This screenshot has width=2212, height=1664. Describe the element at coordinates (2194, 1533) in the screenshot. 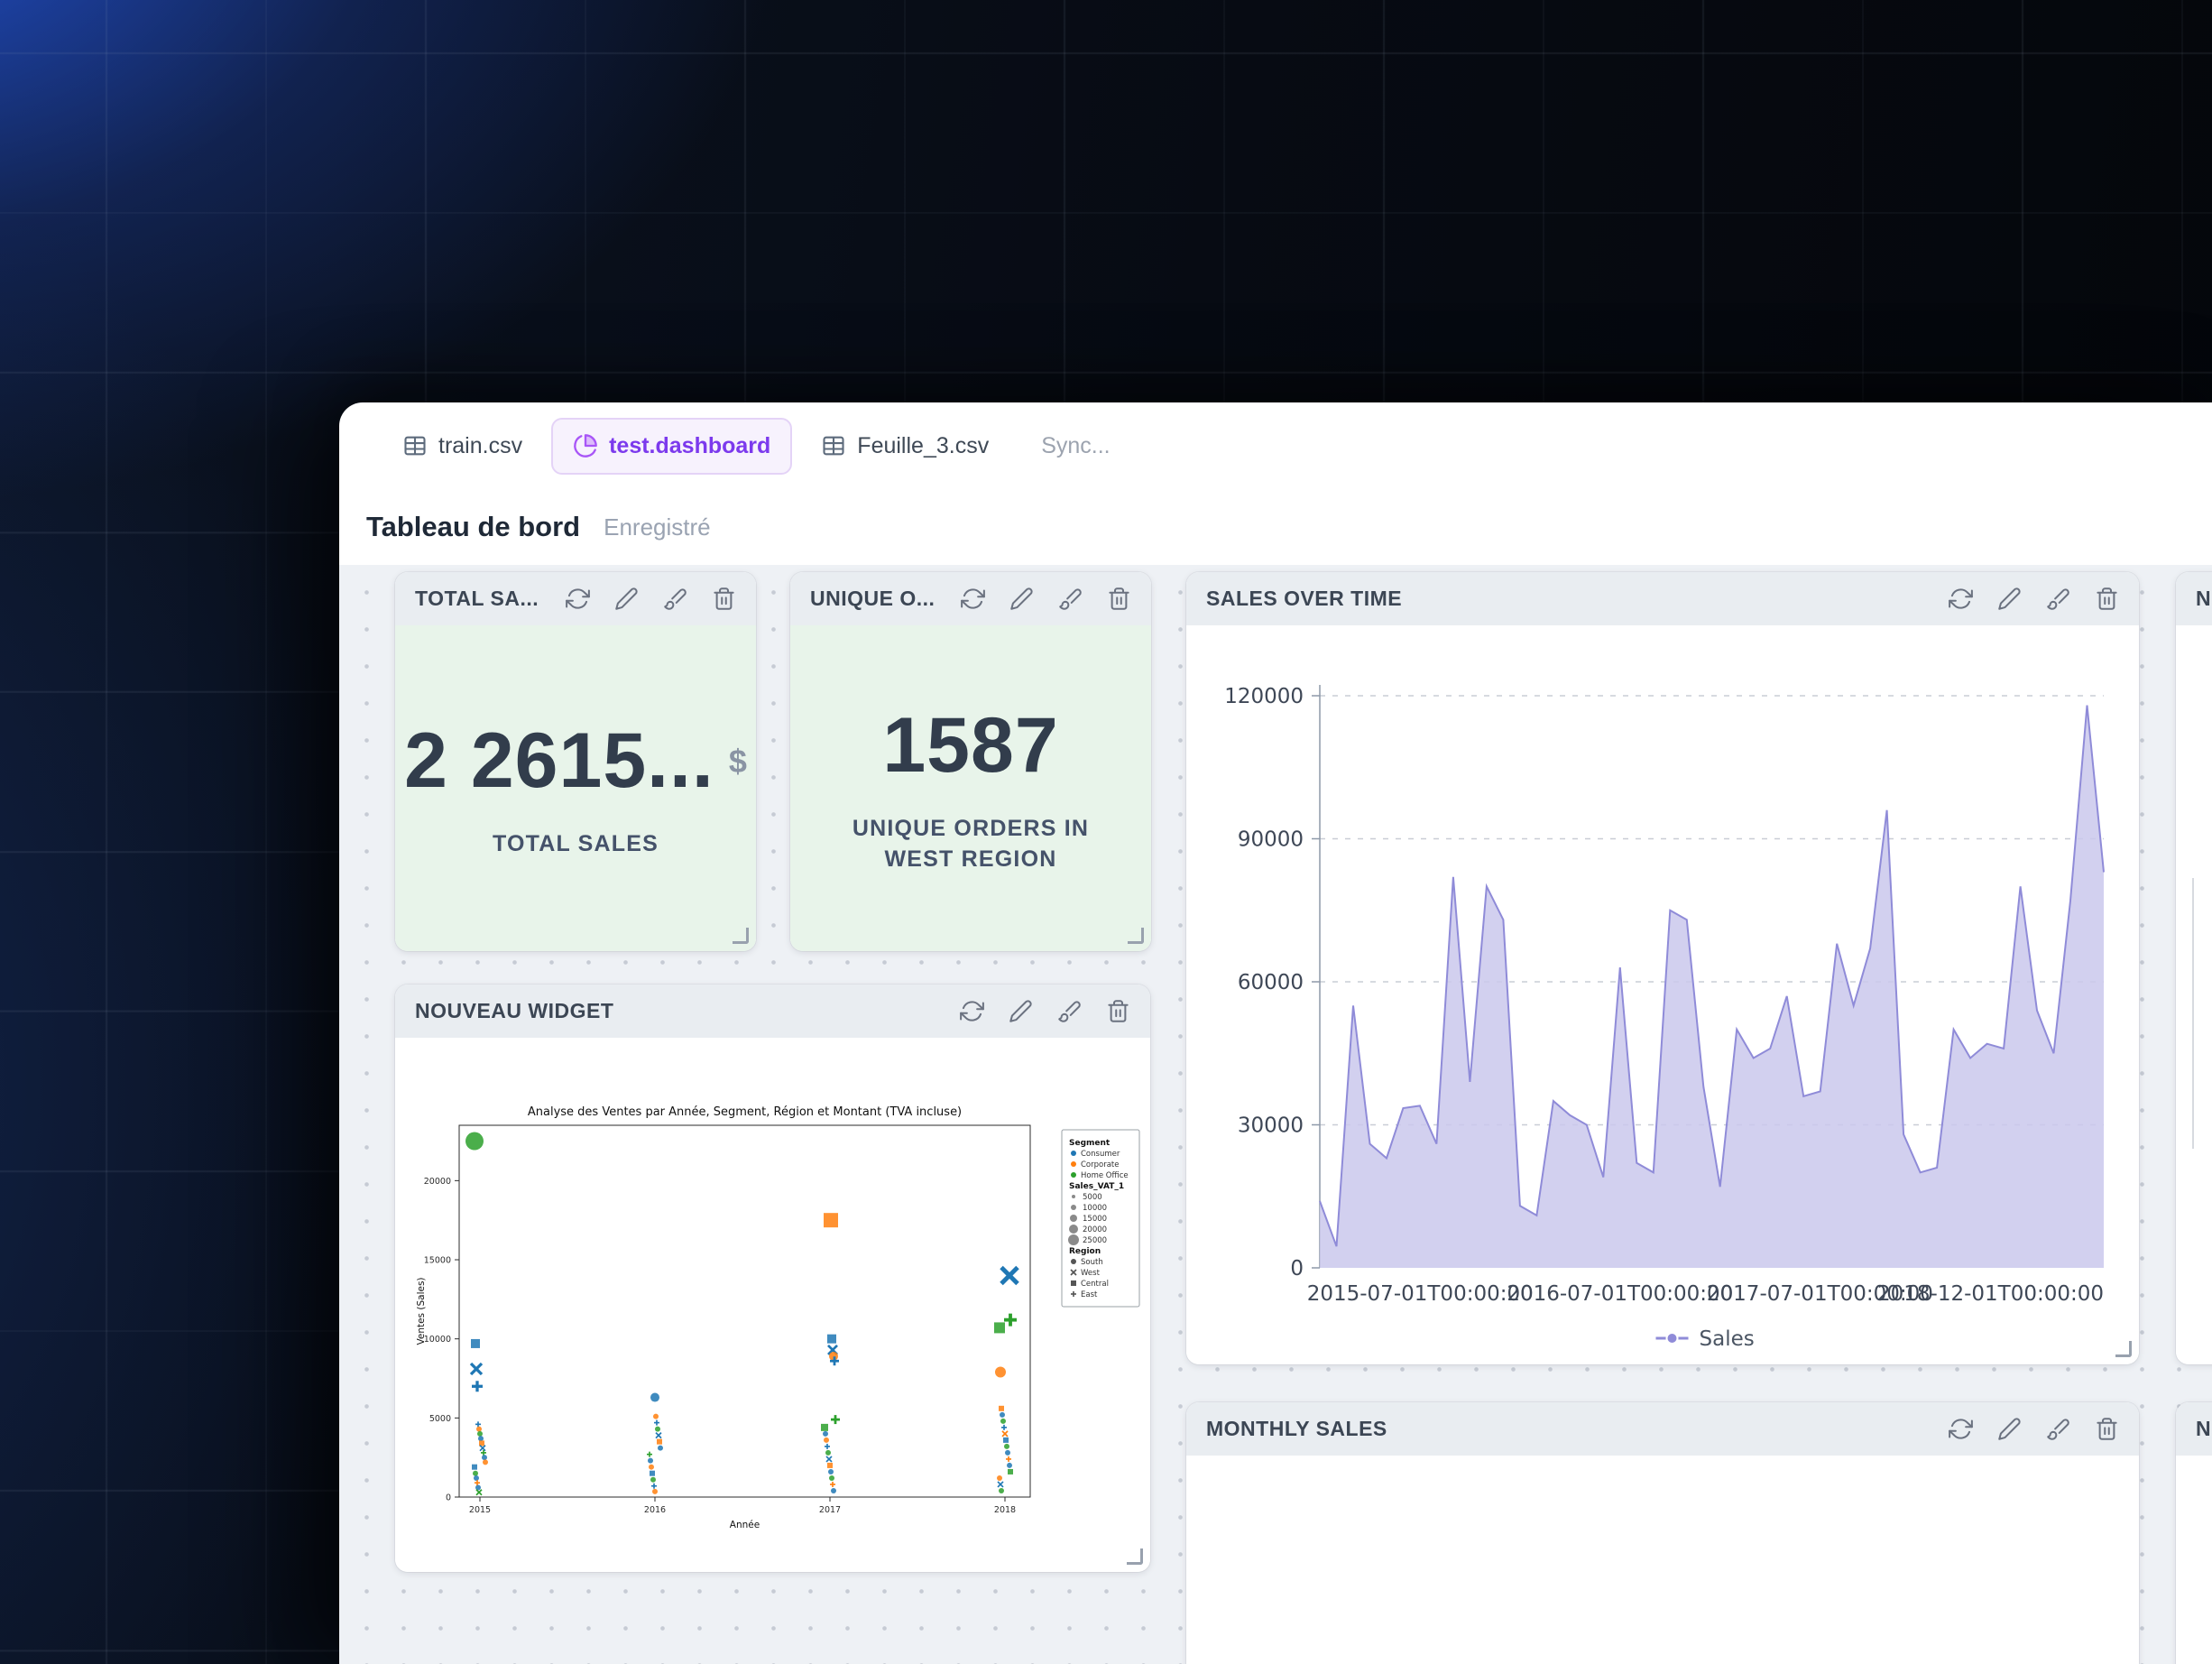

I see `widget-partial-right-bottom: N` at that location.